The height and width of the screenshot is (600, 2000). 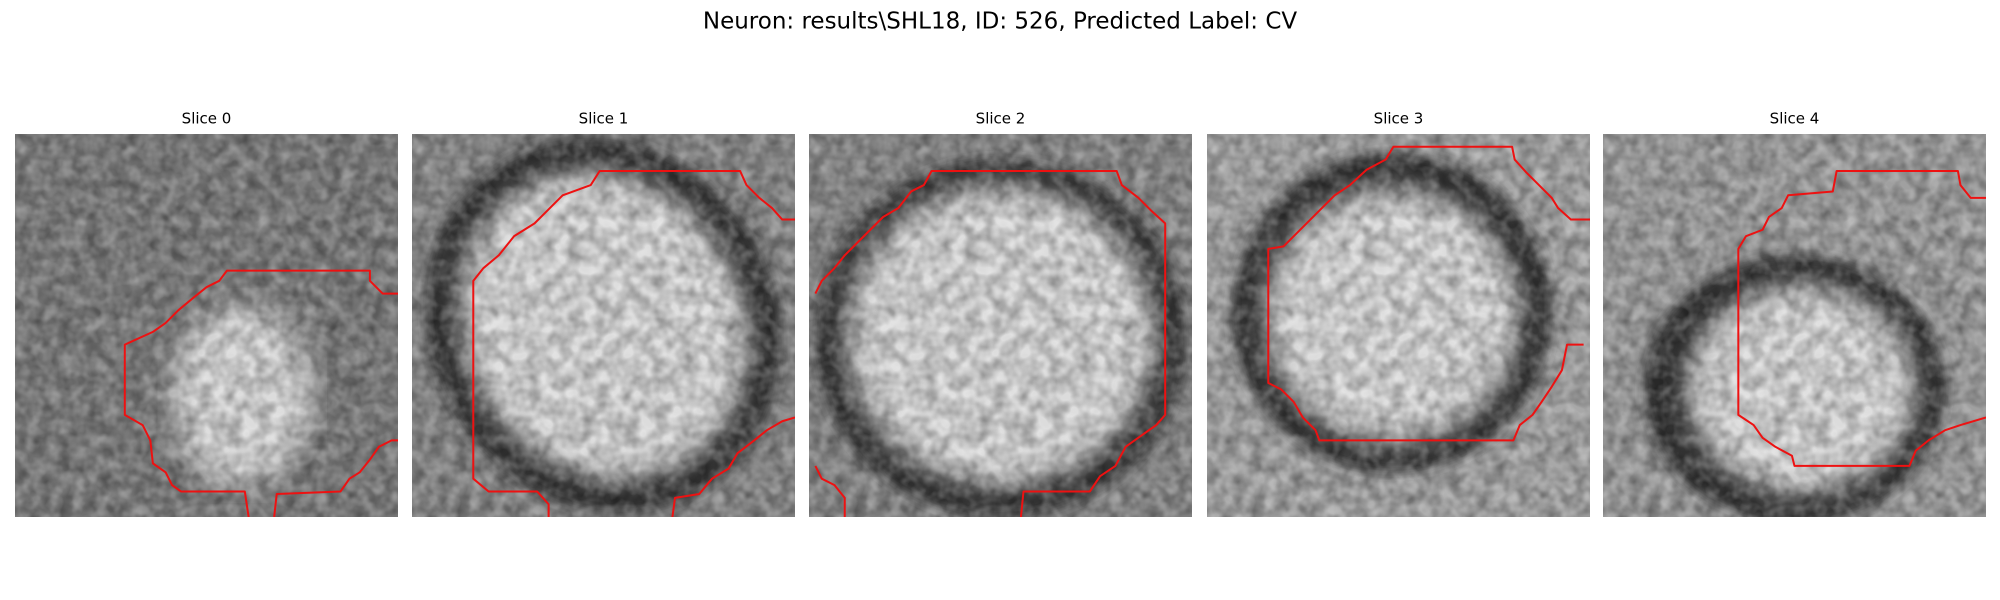 I want to click on panel-title: Slice 1, so click(x=604, y=119).